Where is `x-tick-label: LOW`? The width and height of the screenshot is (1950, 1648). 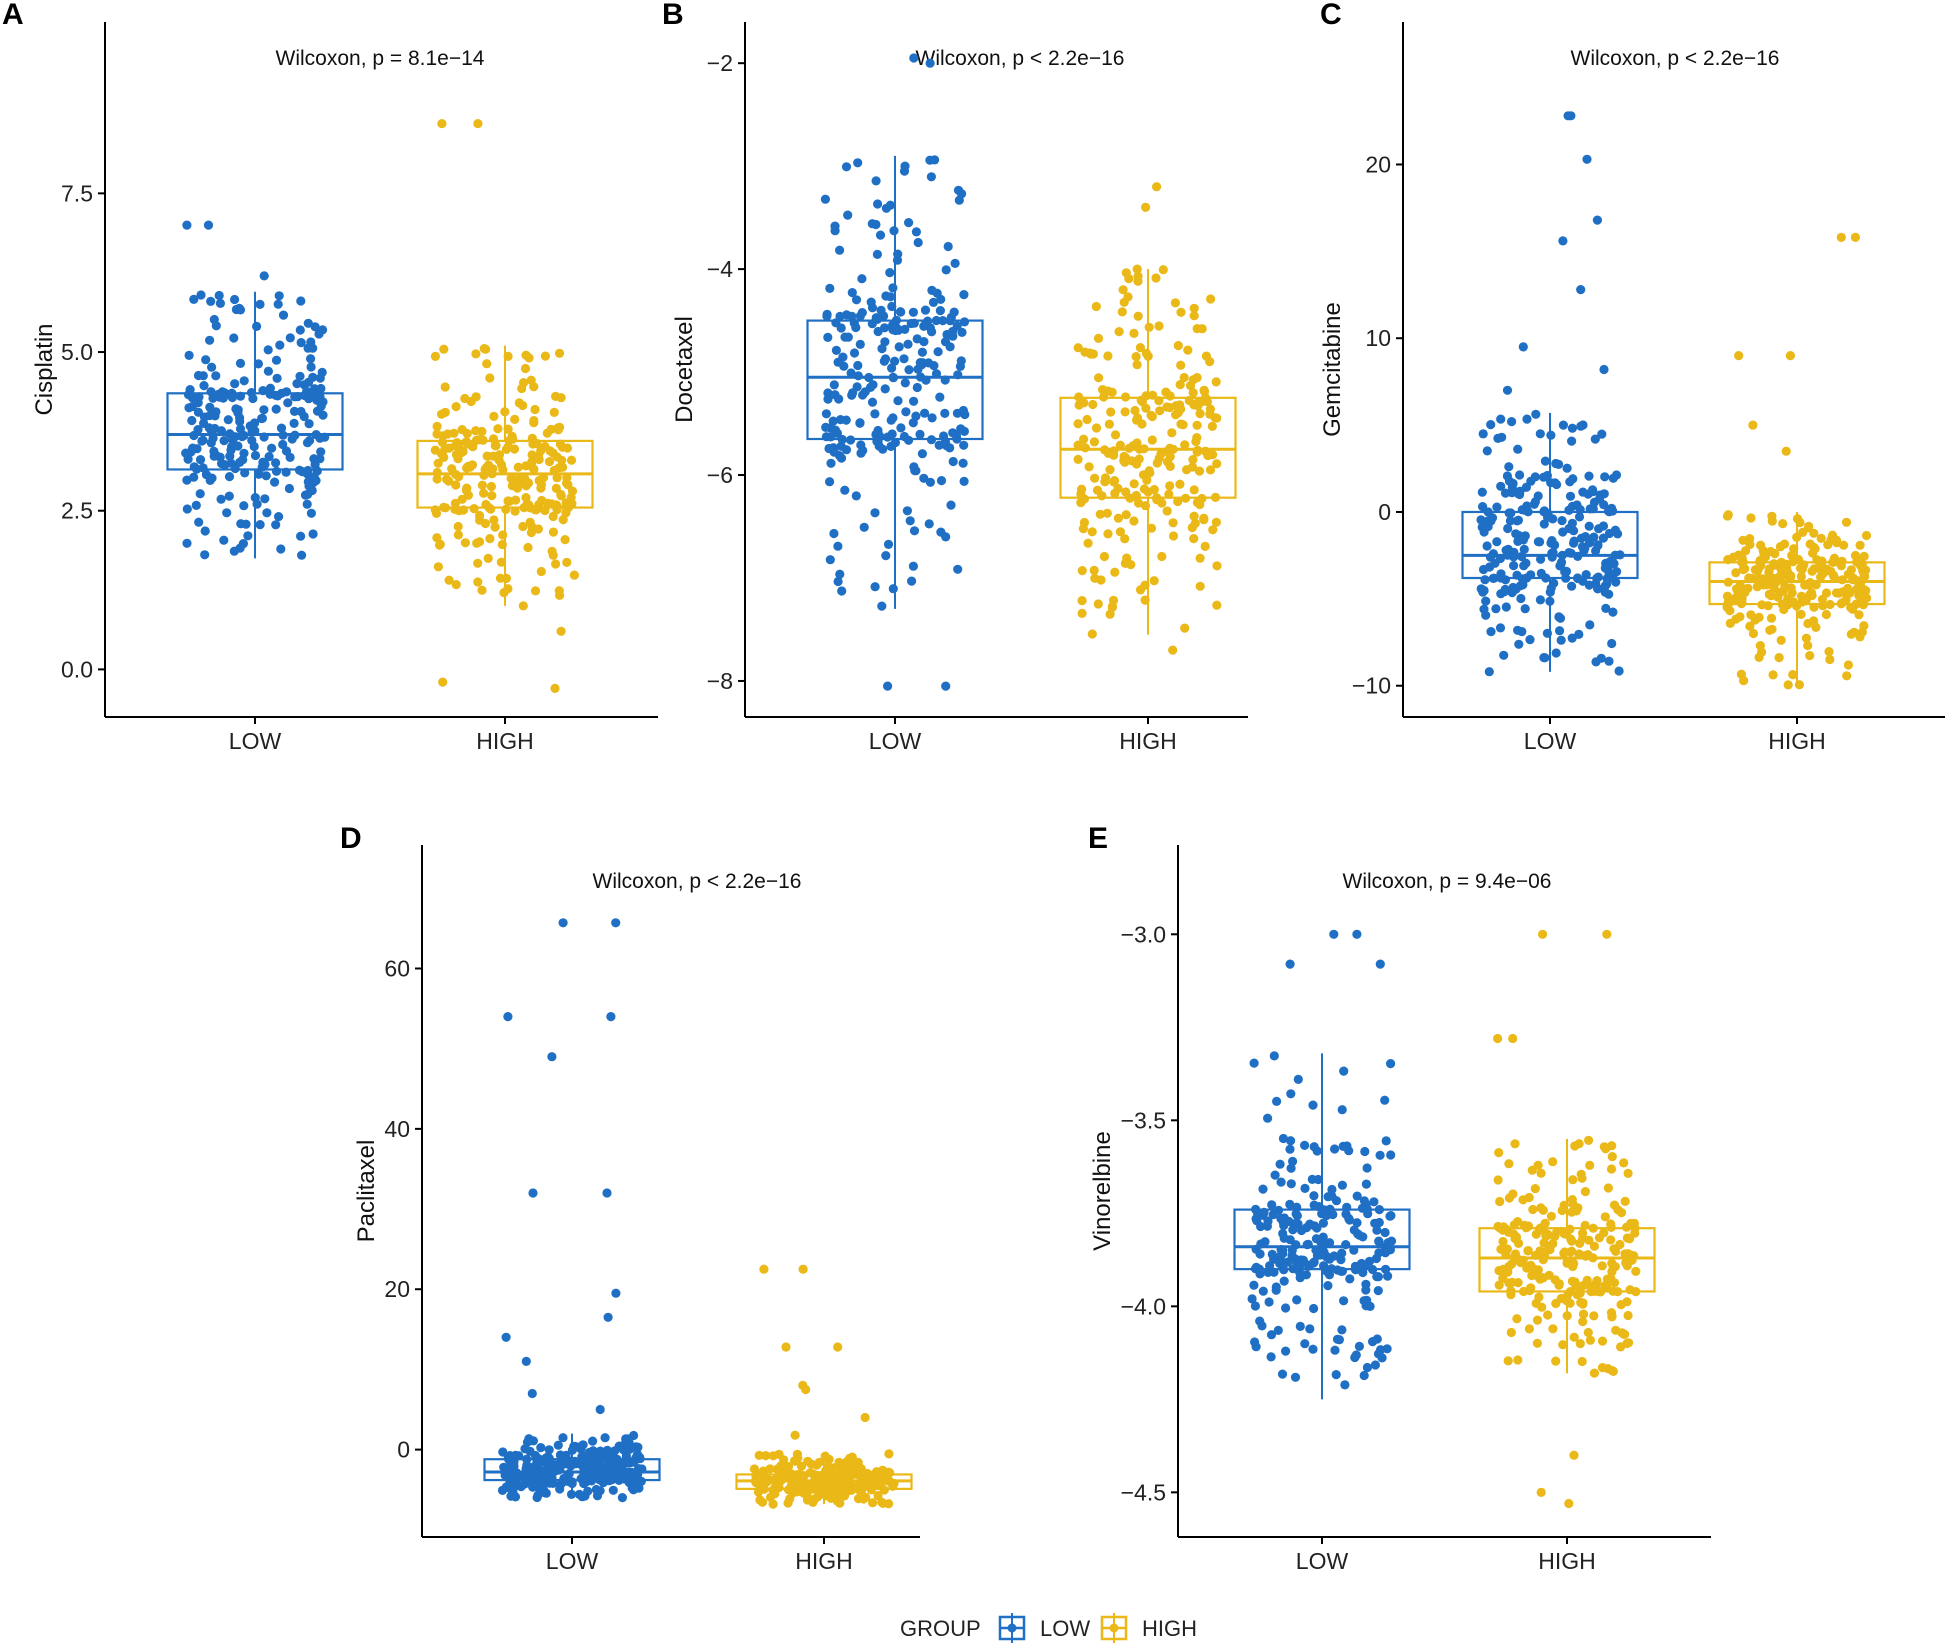
x-tick-label: LOW is located at coordinates (1550, 741).